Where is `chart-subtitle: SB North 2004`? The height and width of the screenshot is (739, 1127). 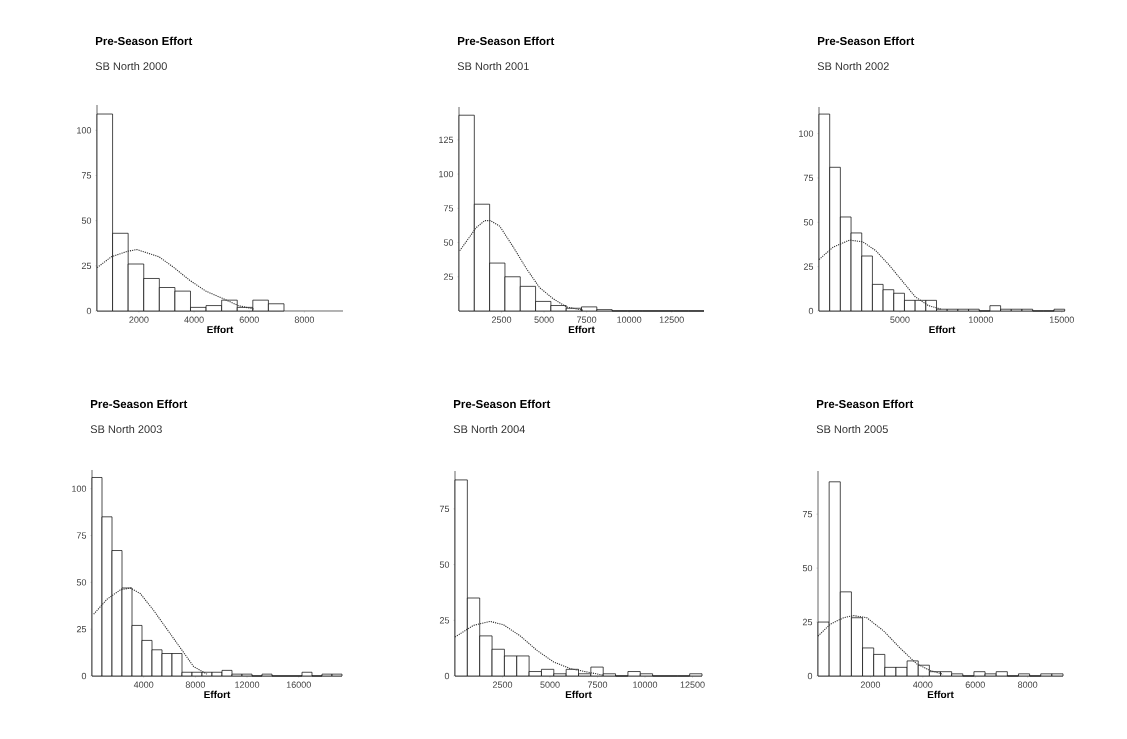
chart-subtitle: SB North 2004 is located at coordinates (489, 429).